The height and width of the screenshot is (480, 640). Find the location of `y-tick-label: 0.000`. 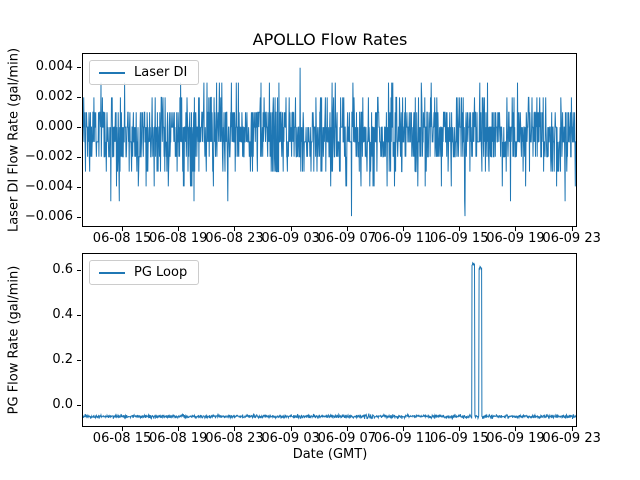

y-tick-label: 0.000 is located at coordinates (54, 126).